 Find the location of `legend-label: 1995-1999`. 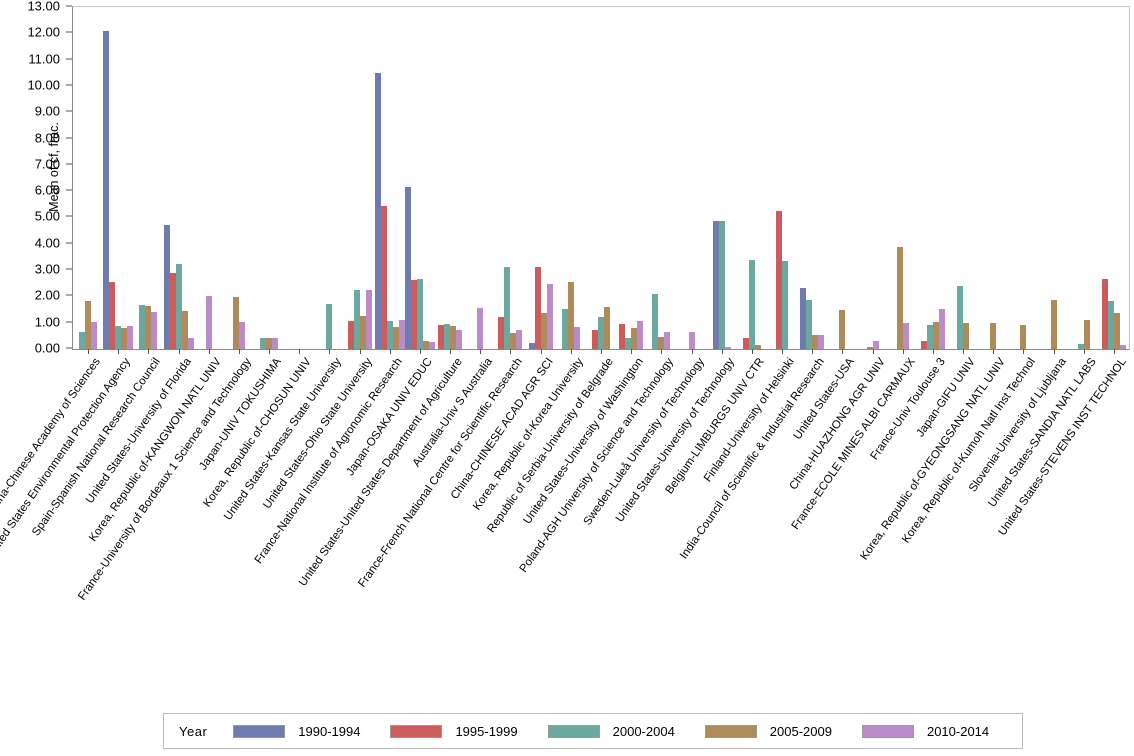

legend-label: 1995-1999 is located at coordinates (486, 731).